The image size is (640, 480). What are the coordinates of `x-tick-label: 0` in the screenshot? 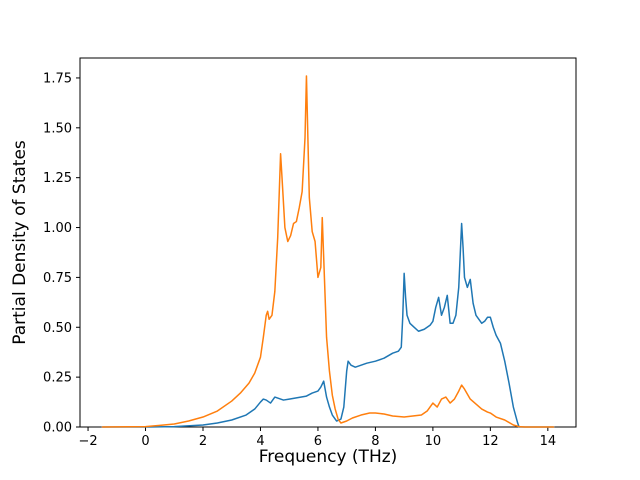 It's located at (145, 441).